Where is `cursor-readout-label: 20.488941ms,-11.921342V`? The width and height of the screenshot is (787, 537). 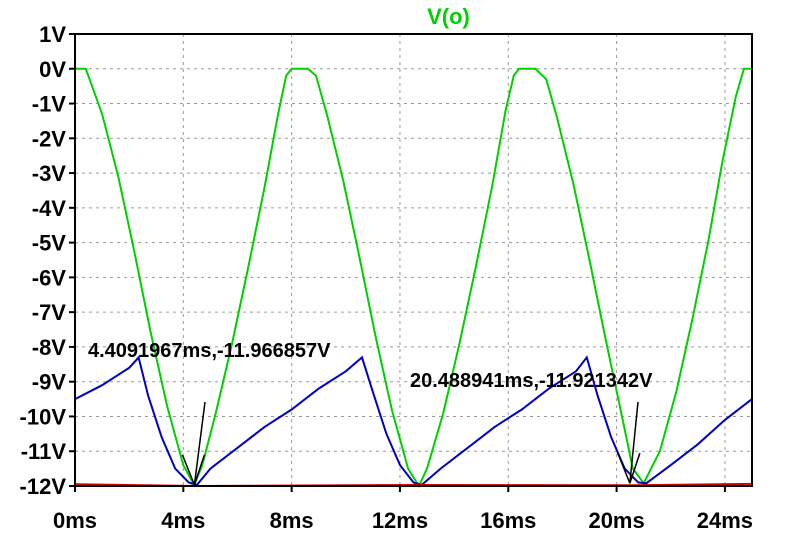
cursor-readout-label: 20.488941ms,-11.921342V is located at coordinates (531, 381).